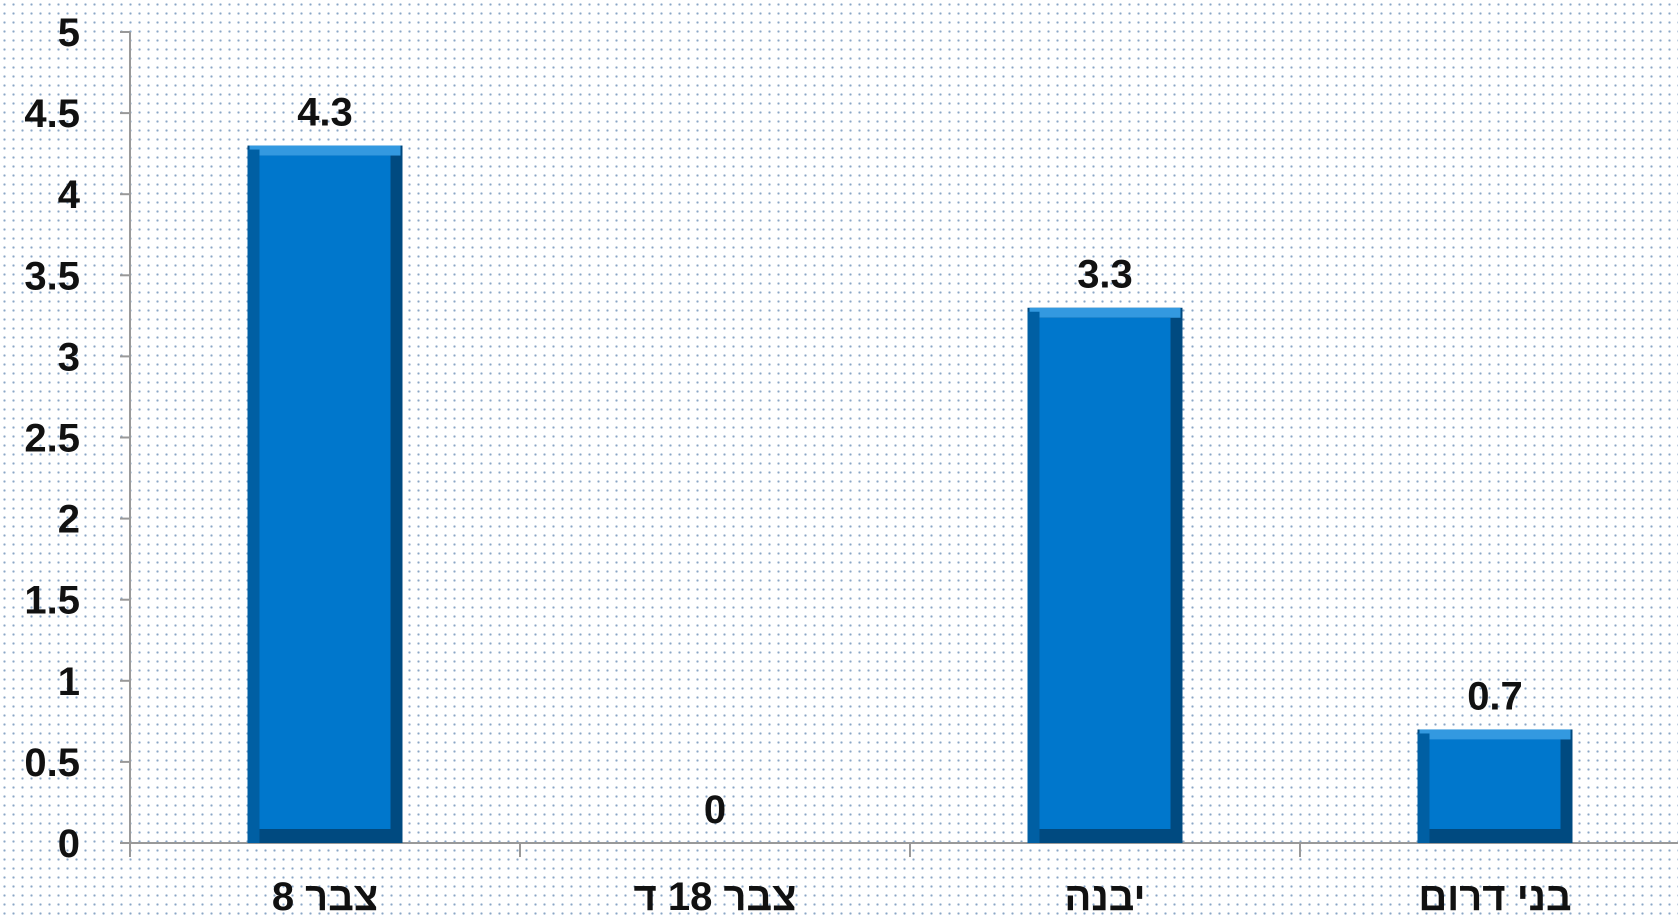 The width and height of the screenshot is (1678, 919). Describe the element at coordinates (715, 810) in the screenshot. I see `data-label: 0` at that location.